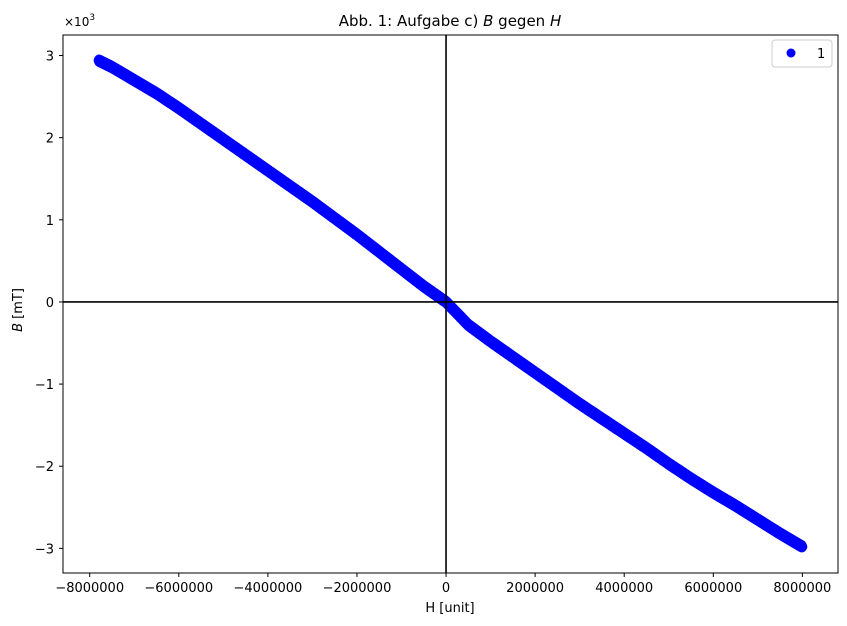 The width and height of the screenshot is (847, 626). What do you see at coordinates (821, 54) in the screenshot?
I see `legend-label: 1` at bounding box center [821, 54].